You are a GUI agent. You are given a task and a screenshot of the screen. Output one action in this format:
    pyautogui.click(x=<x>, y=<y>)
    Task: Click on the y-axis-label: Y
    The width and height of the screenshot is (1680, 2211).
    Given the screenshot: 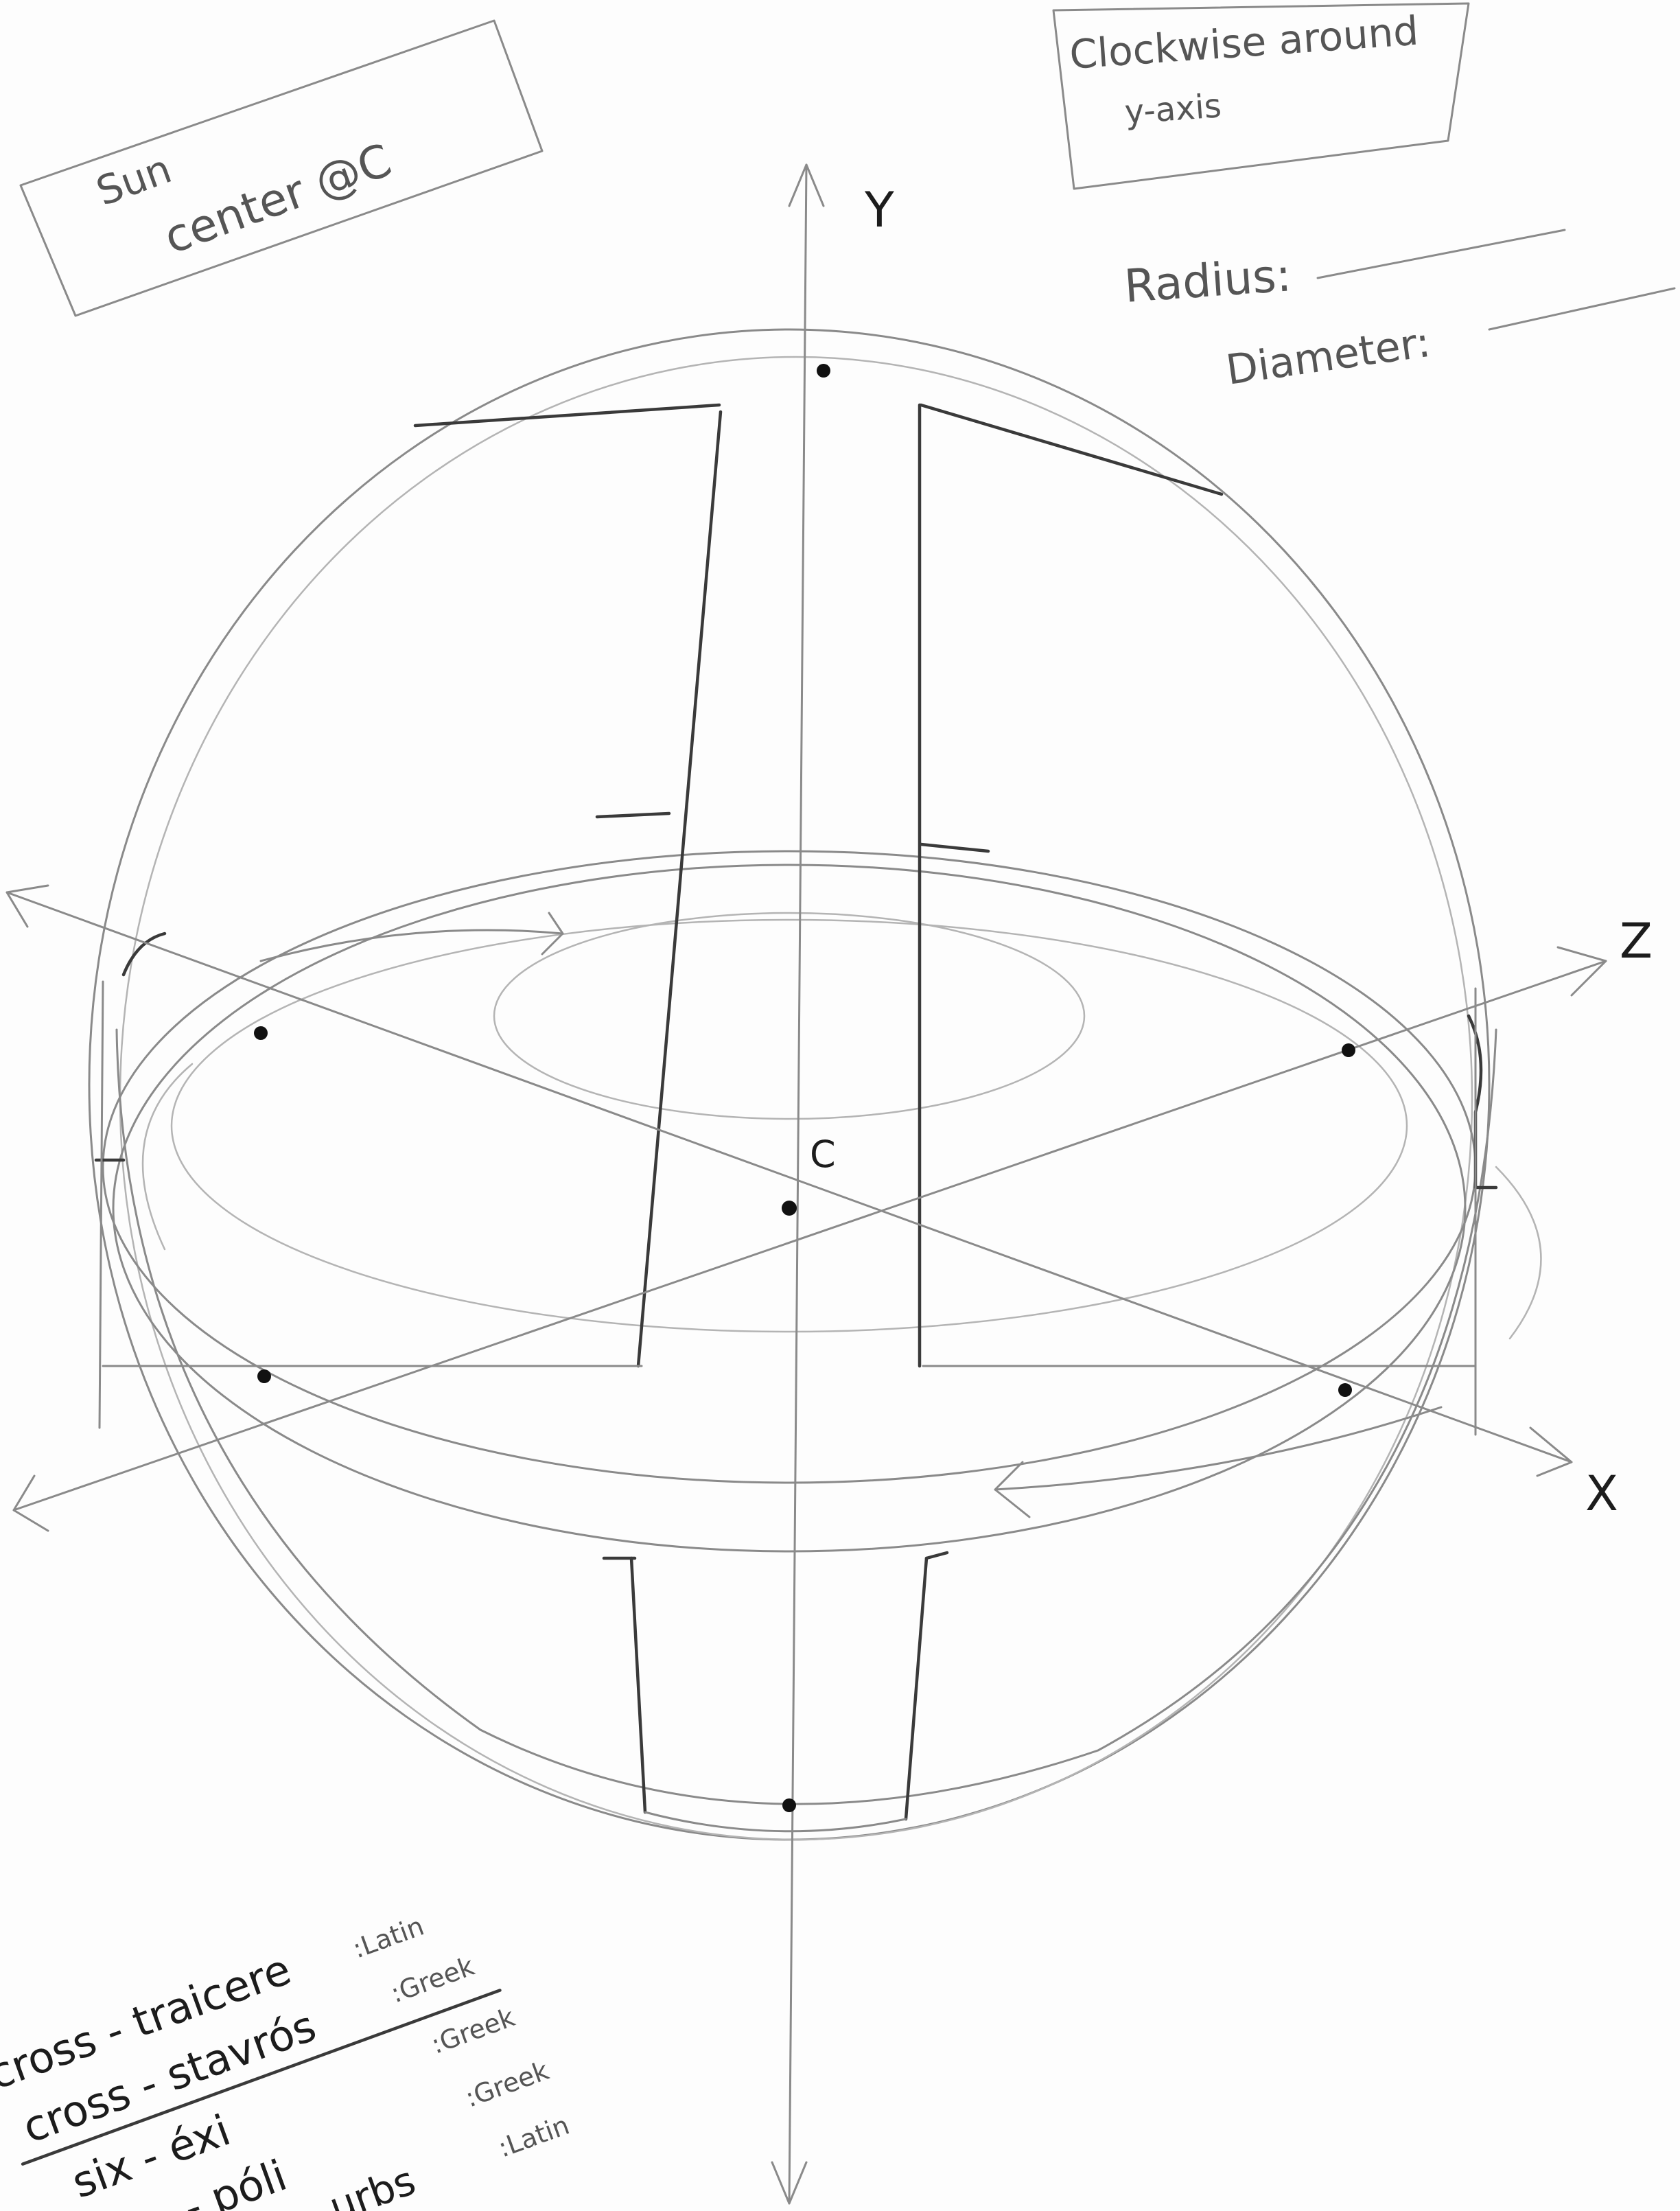 What is the action you would take?
    pyautogui.click(x=879, y=210)
    